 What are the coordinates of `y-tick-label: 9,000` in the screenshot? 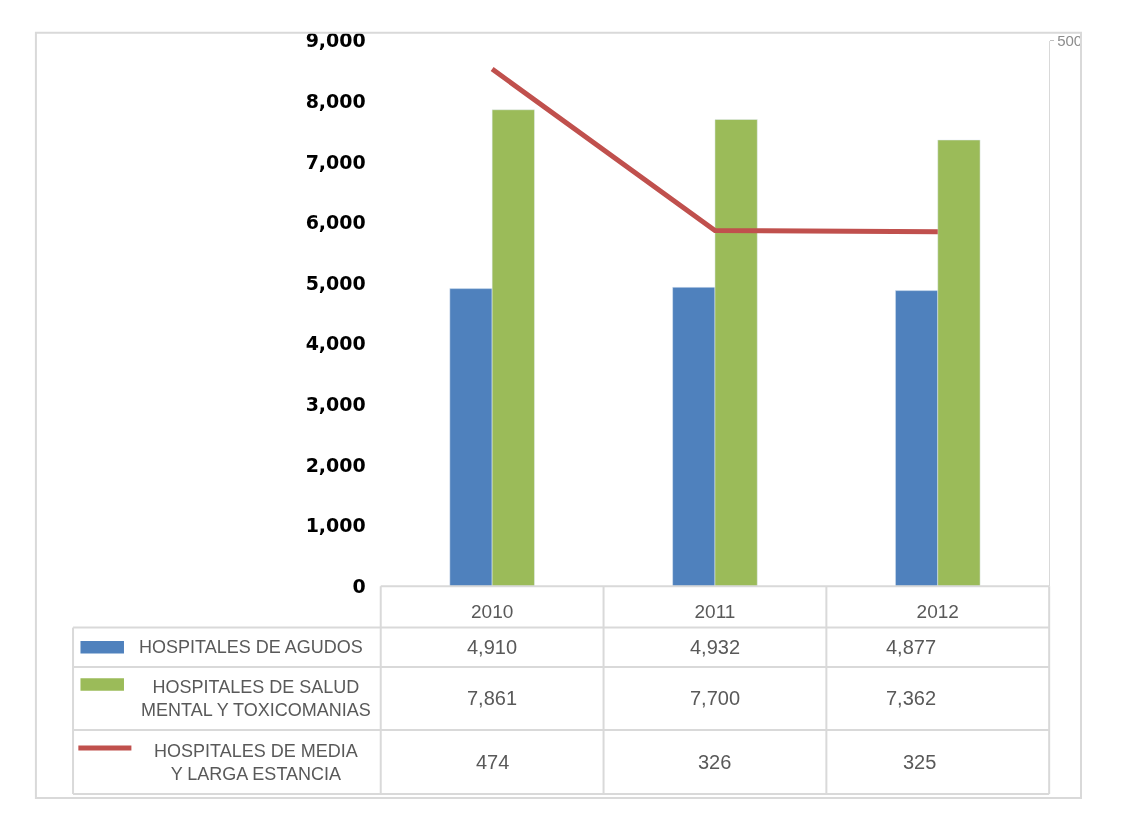 It's located at (335, 40).